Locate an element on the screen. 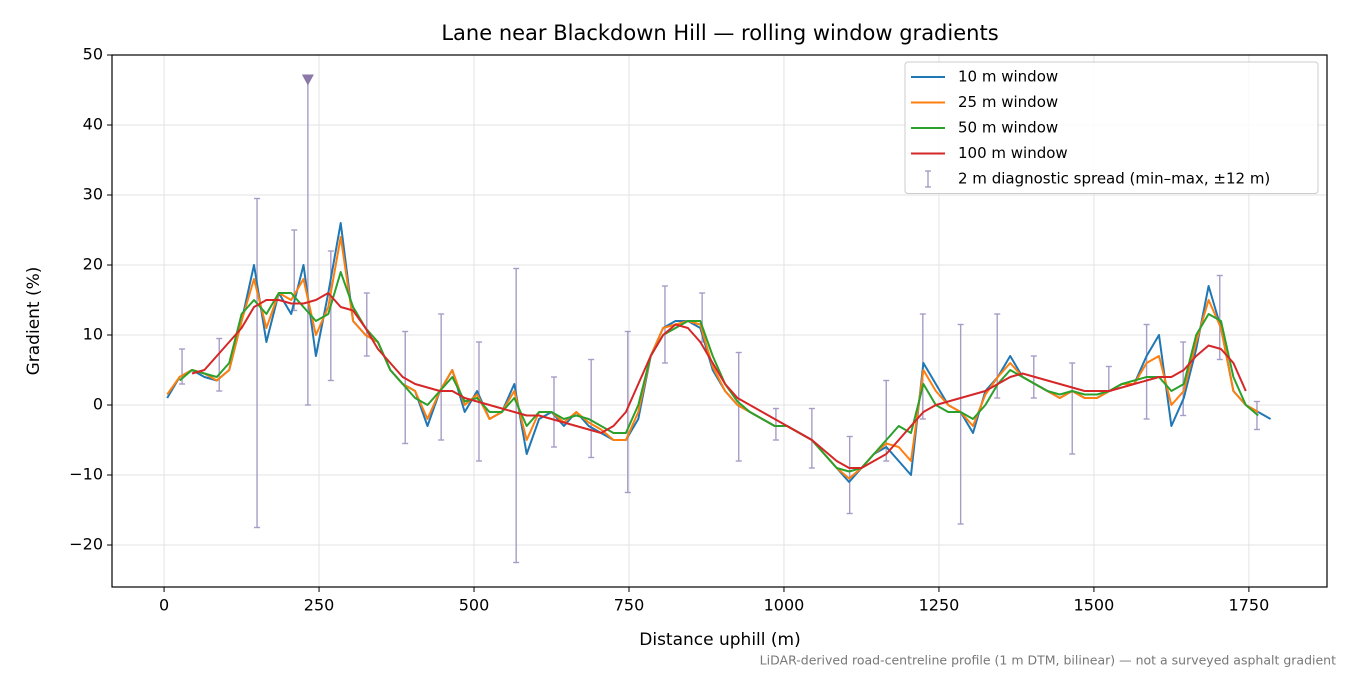 The image size is (1350, 675). legend-label: 25 m window is located at coordinates (1008, 102).